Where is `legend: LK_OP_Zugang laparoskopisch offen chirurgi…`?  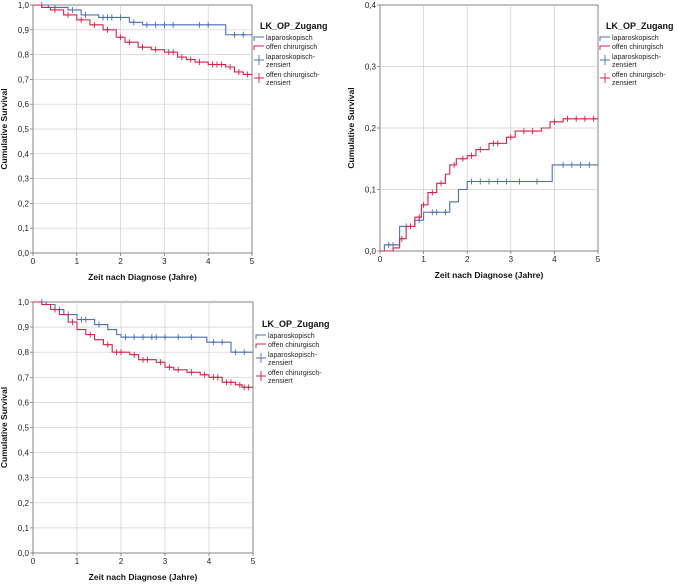
legend: LK_OP_Zugang laparoskopisch offen chirurgi… is located at coordinates (290, 54).